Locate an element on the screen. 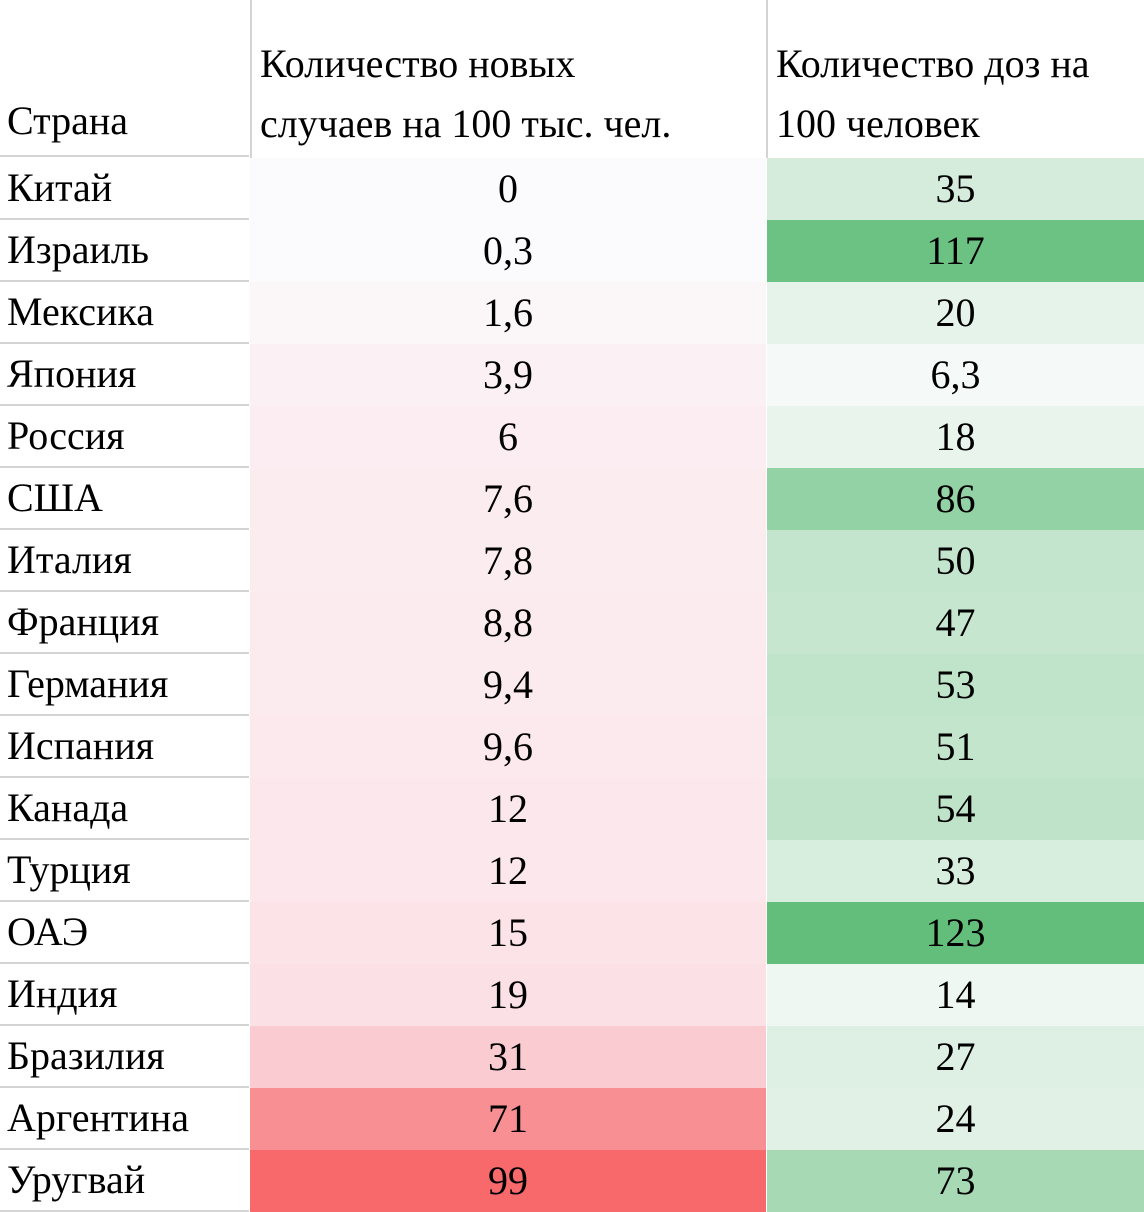 The image size is (1144, 1212). cell-country: Франция is located at coordinates (124, 623).